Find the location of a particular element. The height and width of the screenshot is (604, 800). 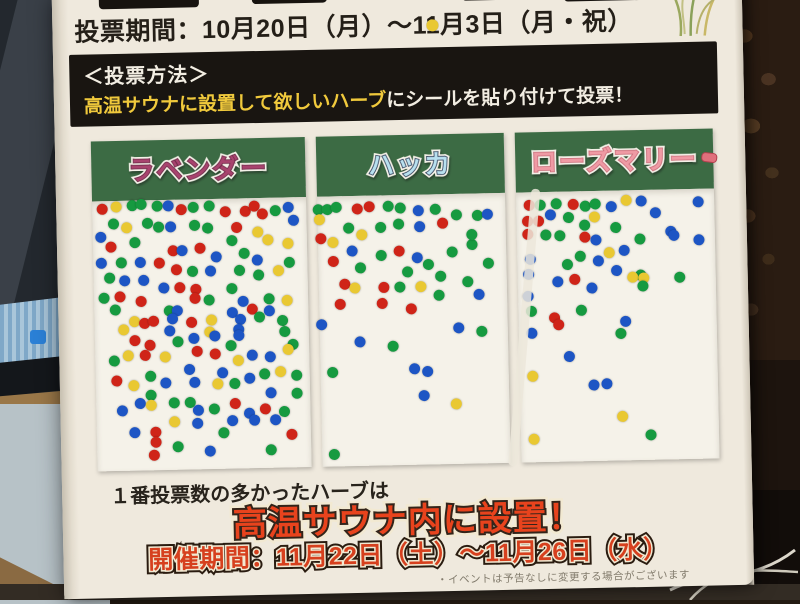

stray-pink-sticker is located at coordinates (709, 157).